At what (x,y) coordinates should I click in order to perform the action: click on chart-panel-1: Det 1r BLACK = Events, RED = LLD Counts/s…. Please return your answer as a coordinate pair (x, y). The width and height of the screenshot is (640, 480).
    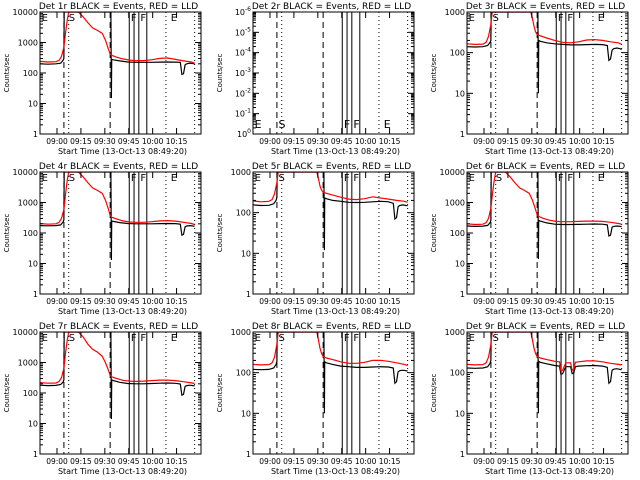
    Looking at the image, I should click on (102, 79).